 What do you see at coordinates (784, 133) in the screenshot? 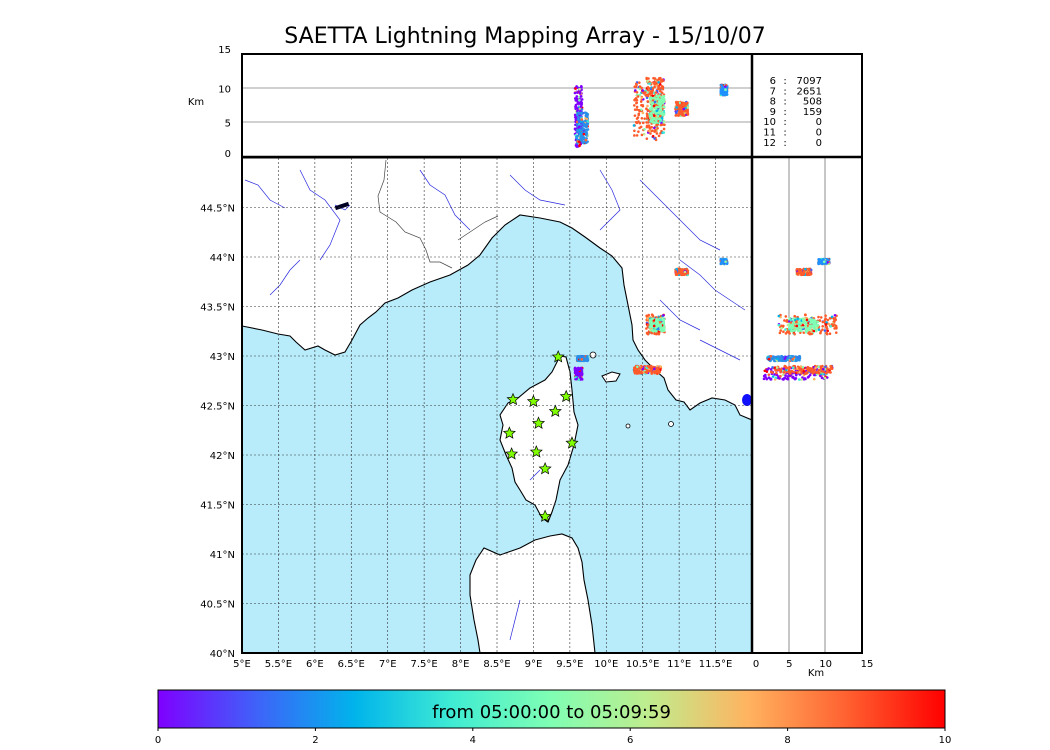
I see `count-sep: :` at bounding box center [784, 133].